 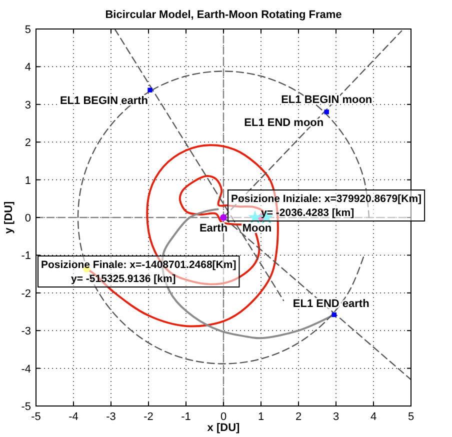 What do you see at coordinates (223, 417) in the screenshot?
I see `x-tick-label: 0` at bounding box center [223, 417].